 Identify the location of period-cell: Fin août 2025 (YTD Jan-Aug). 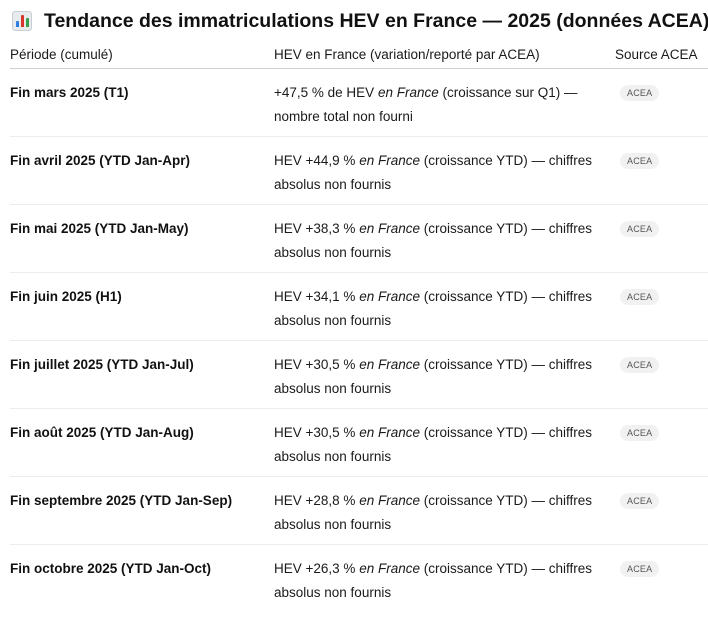
(102, 432).